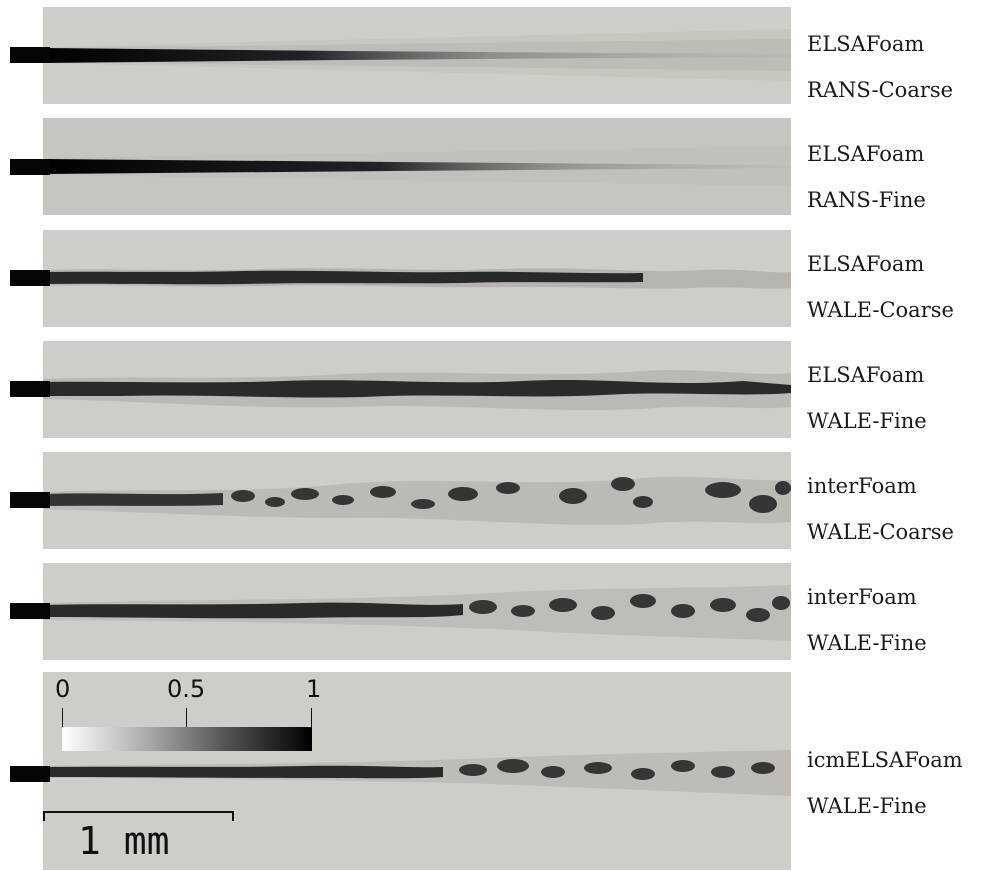  I want to click on jet-field-wale-fine, so click(417, 390).